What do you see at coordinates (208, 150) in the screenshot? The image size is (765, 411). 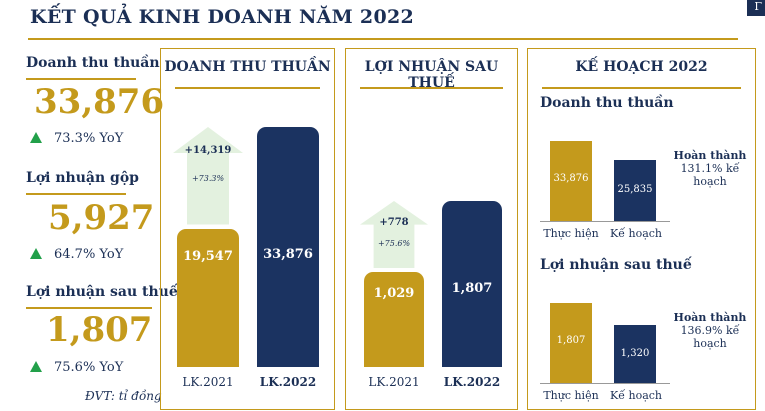 I see `growth-delta-label: +14,319` at bounding box center [208, 150].